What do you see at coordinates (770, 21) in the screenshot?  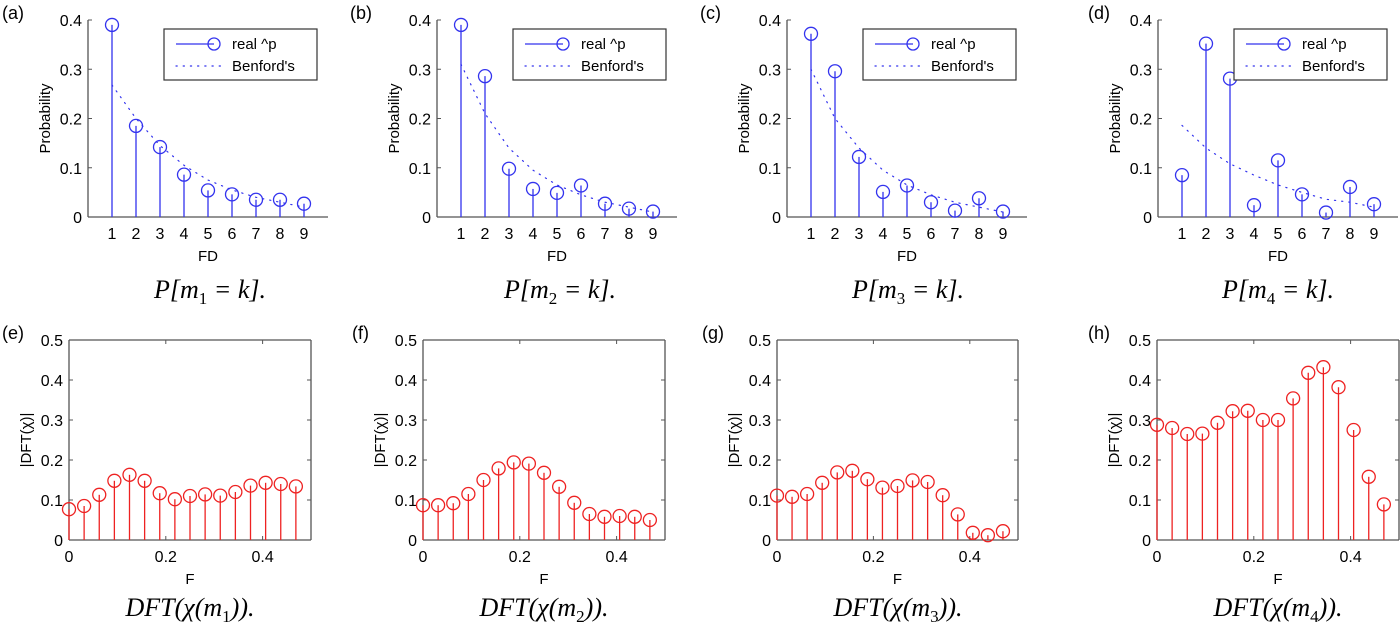 I see `y-tick-label: 0.4` at bounding box center [770, 21].